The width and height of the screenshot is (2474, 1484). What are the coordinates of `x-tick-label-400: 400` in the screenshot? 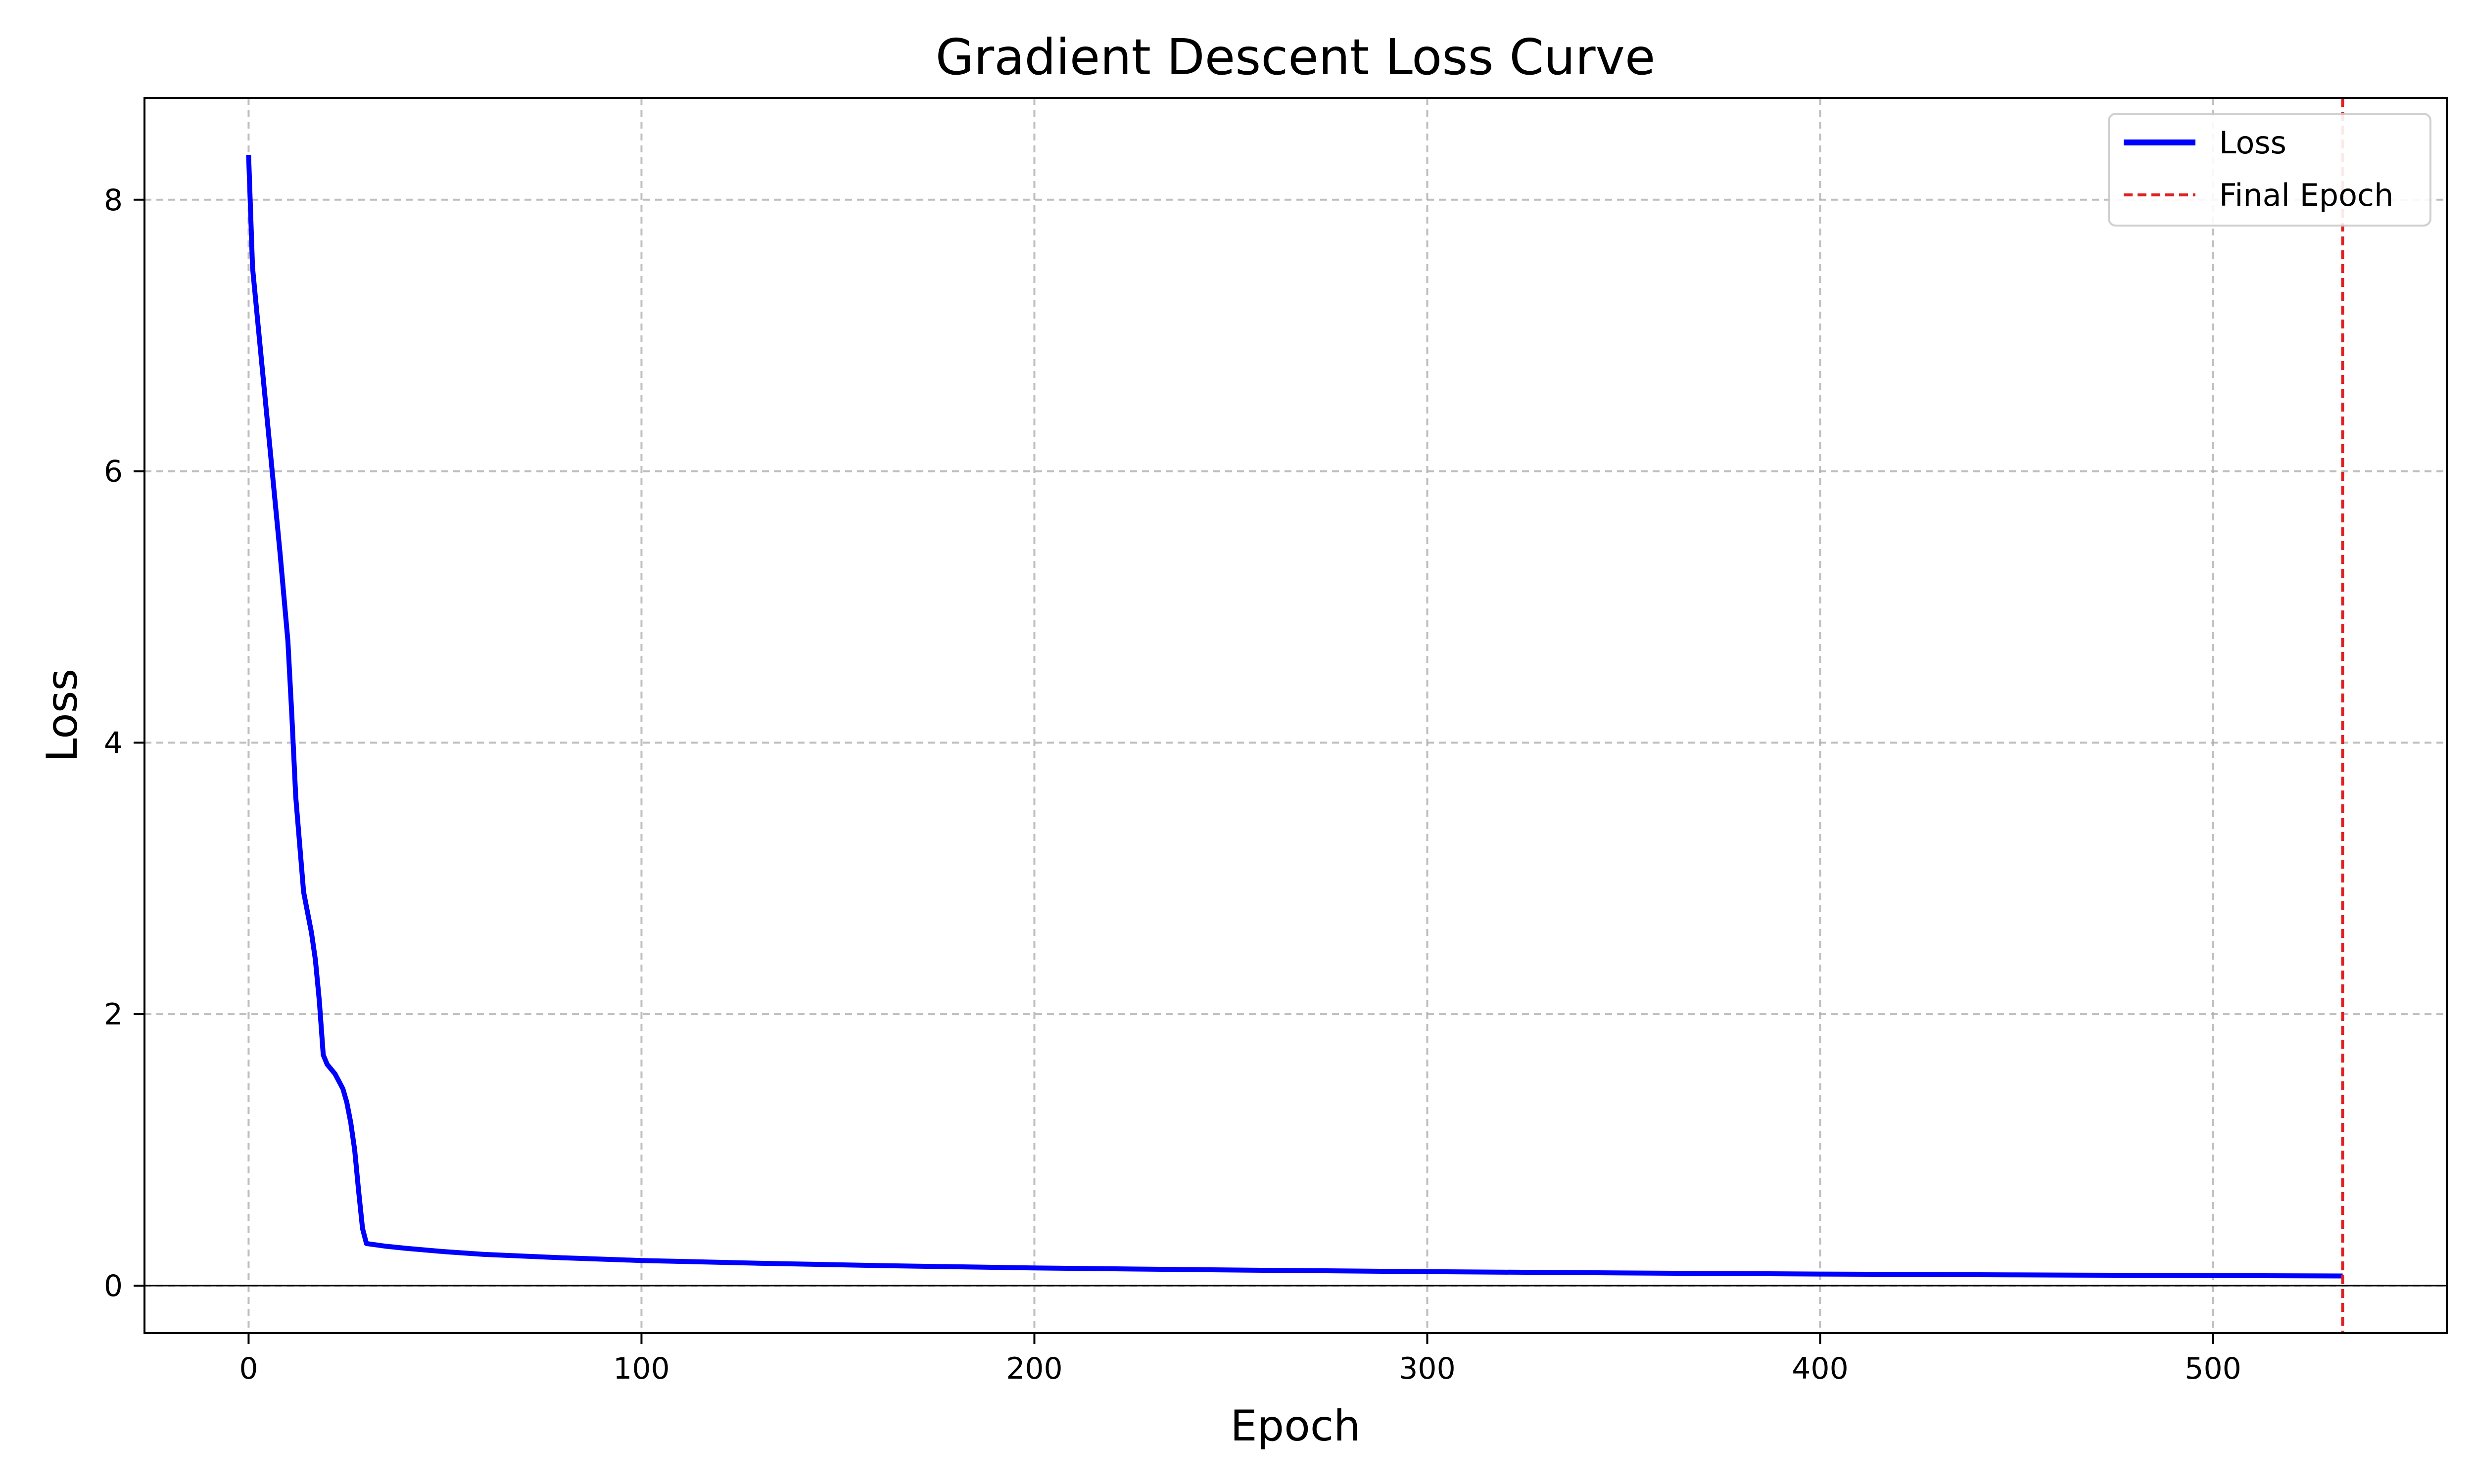 It's located at (1821, 1368).